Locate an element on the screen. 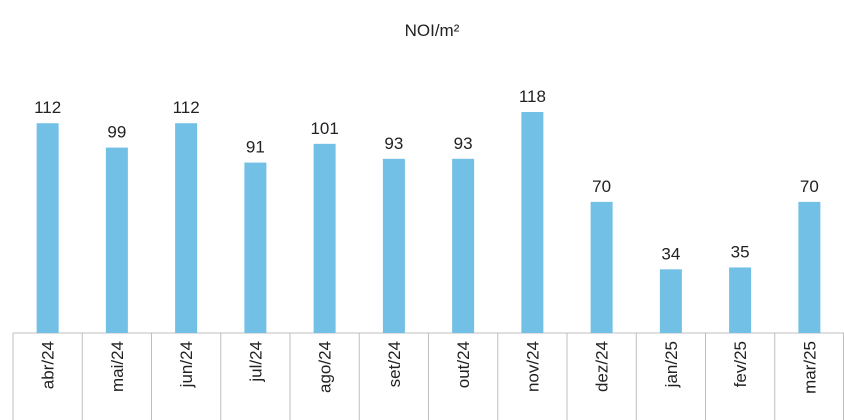 The image size is (844, 420). chart-title: NOI/m² is located at coordinates (432, 30).